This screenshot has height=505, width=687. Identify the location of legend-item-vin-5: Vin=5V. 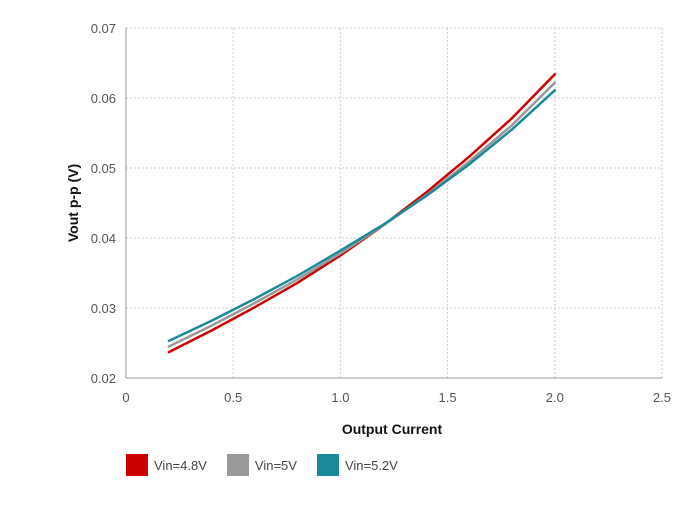
(261, 465).